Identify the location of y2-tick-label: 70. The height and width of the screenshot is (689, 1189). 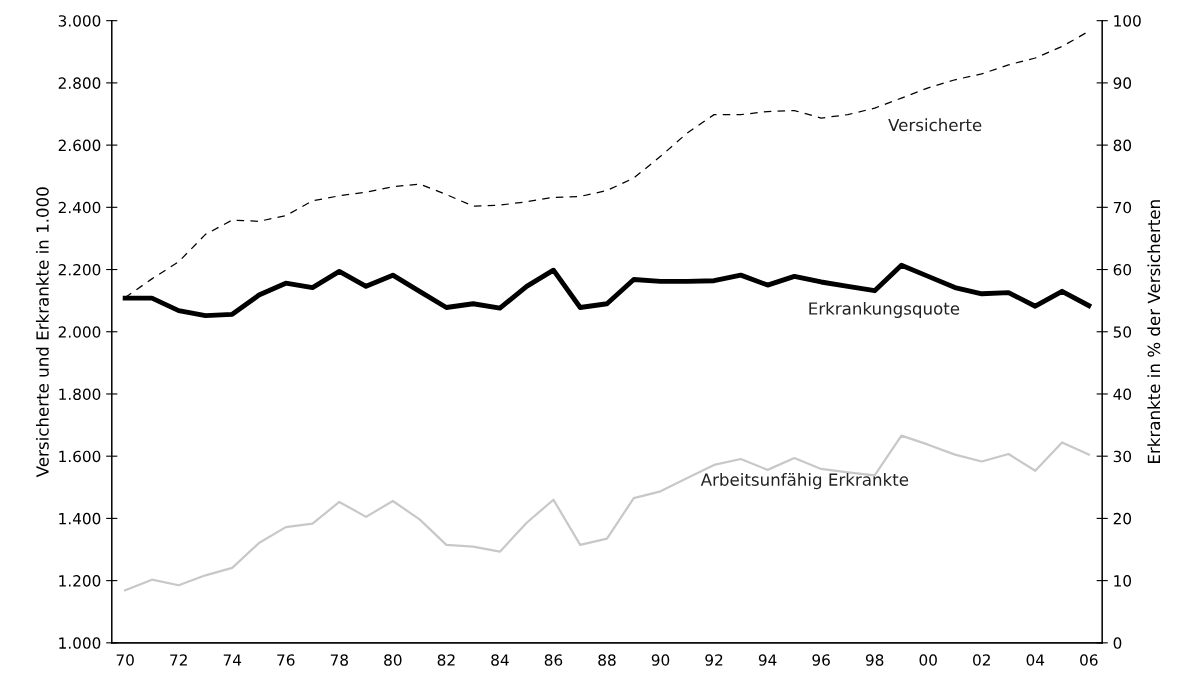
(1122, 207).